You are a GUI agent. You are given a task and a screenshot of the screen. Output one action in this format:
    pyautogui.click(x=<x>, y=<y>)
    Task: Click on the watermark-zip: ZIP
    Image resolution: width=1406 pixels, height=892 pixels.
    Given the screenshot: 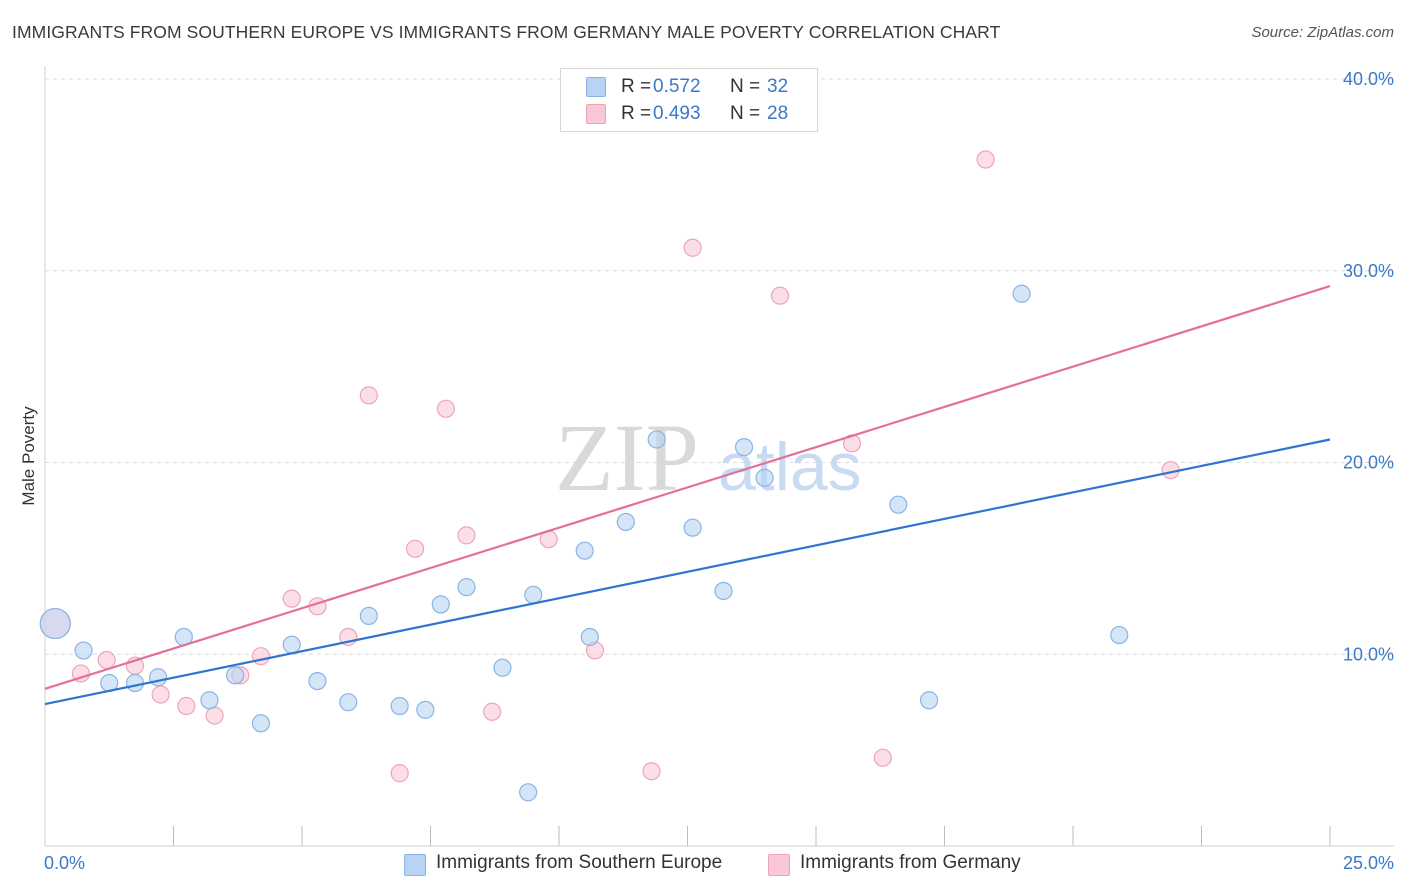 What is the action you would take?
    pyautogui.click(x=627, y=457)
    